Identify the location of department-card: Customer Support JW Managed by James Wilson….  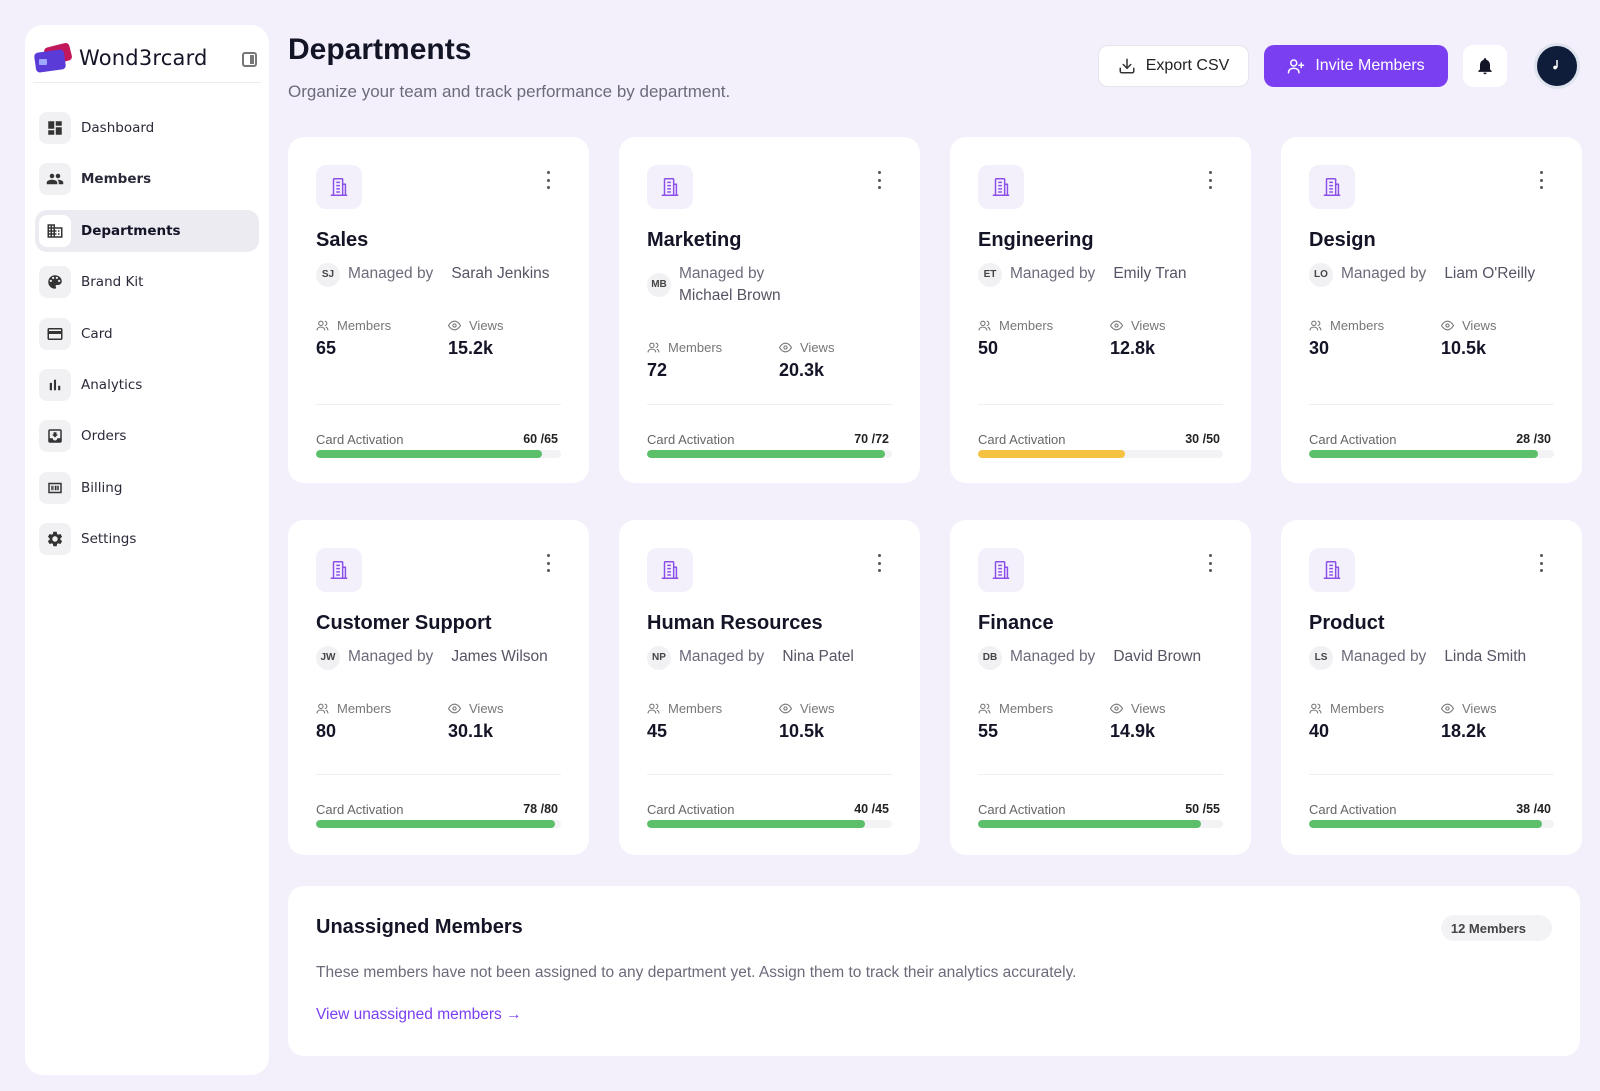
(438, 687).